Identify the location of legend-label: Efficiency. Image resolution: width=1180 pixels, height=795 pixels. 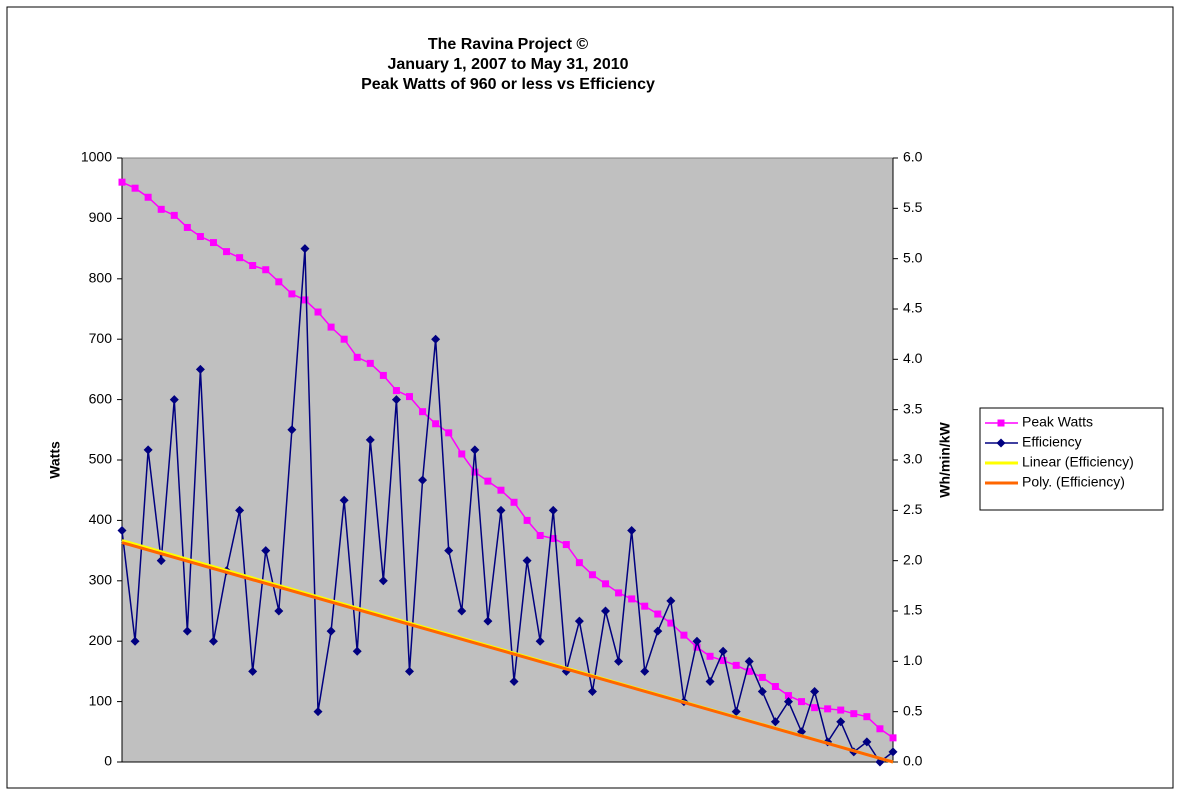
(1052, 442).